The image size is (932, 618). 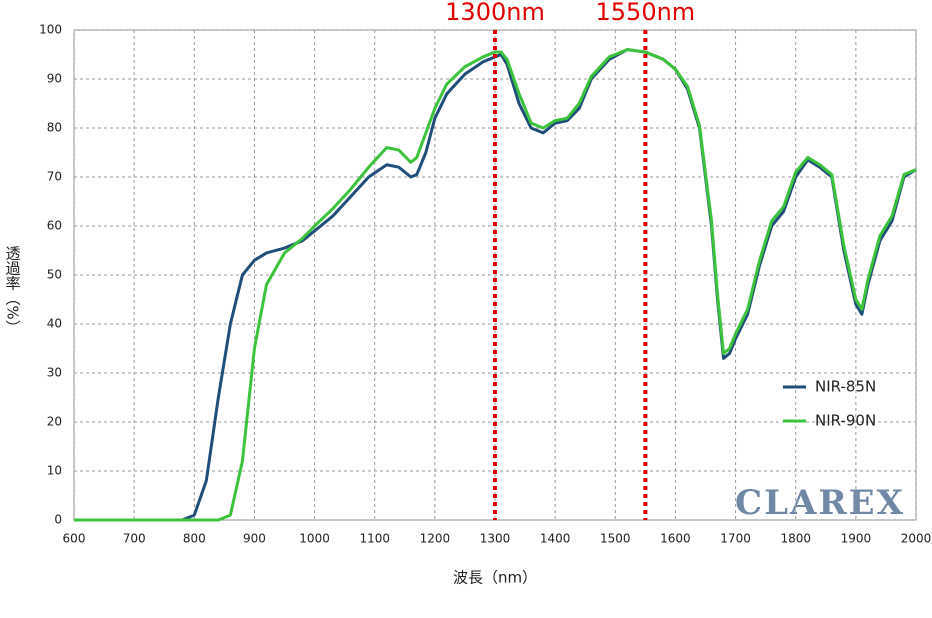 What do you see at coordinates (495, 13) in the screenshot?
I see `marker-label: 1300nm` at bounding box center [495, 13].